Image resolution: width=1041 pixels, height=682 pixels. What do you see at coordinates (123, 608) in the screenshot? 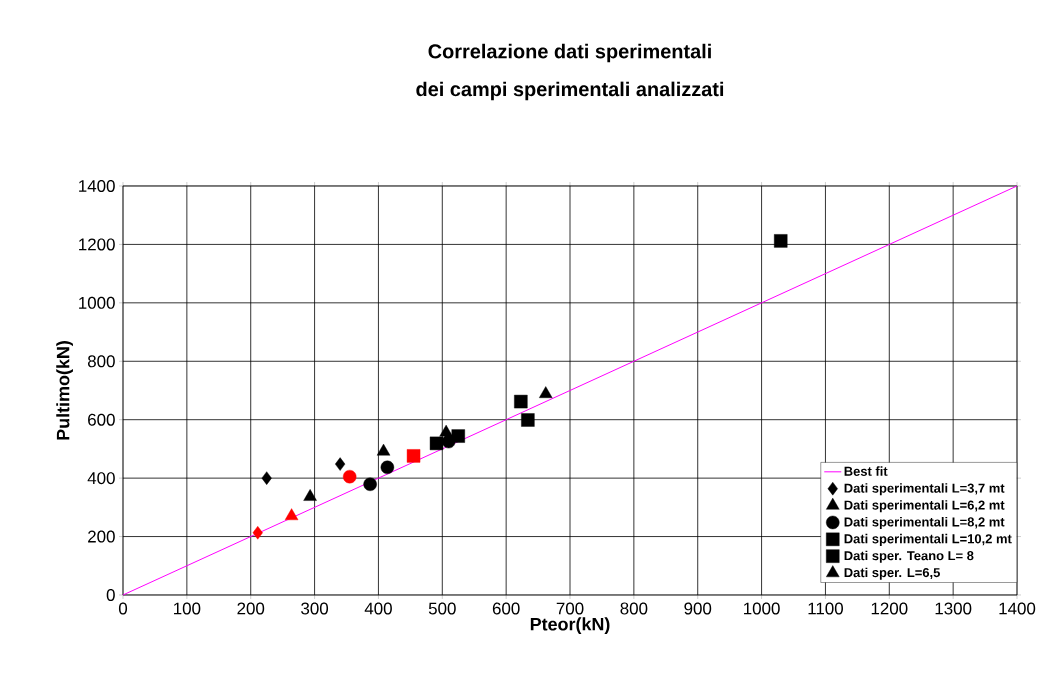
I see `x-tick-label: 0` at bounding box center [123, 608].